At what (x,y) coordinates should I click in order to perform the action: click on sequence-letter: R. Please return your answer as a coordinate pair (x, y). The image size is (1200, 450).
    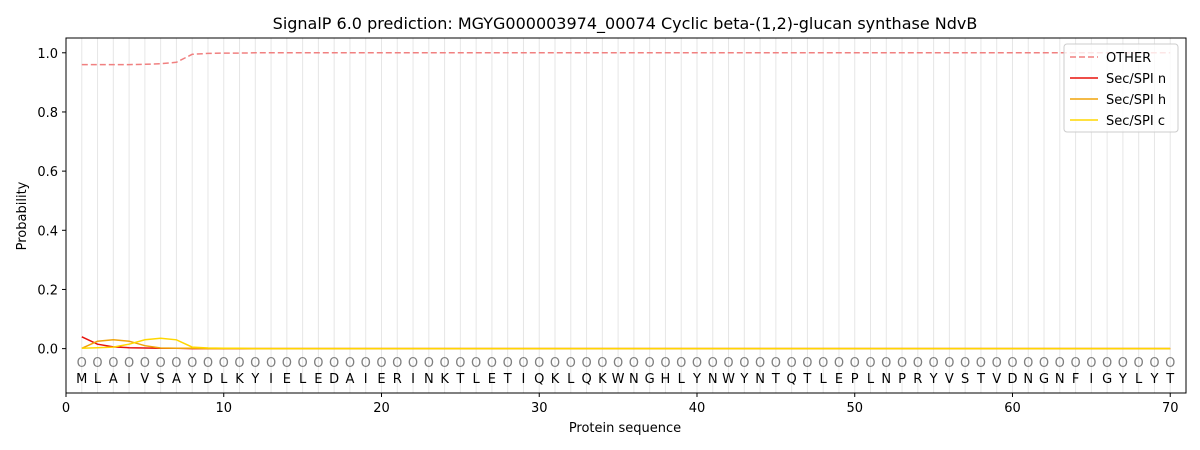
    Looking at the image, I should click on (397, 379).